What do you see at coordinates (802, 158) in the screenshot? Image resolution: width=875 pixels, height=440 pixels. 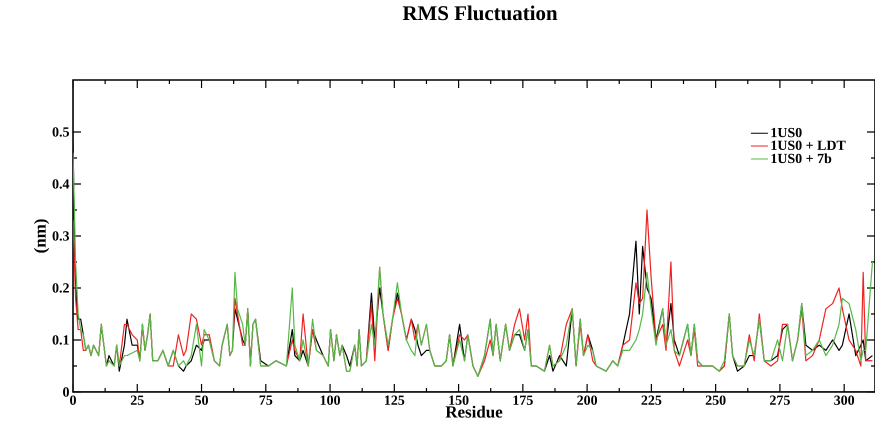 I see `legend-label: 1US0 + 7b` at bounding box center [802, 158].